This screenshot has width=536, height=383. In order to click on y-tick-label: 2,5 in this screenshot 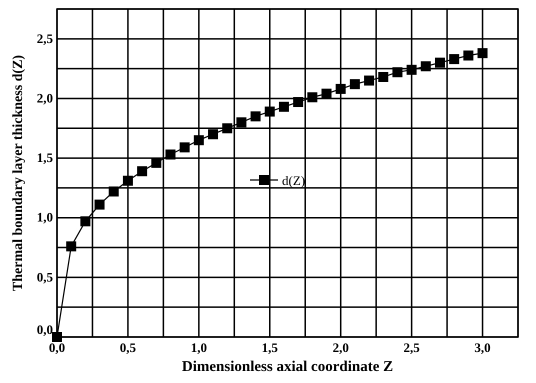, I will do `click(45, 38)`.